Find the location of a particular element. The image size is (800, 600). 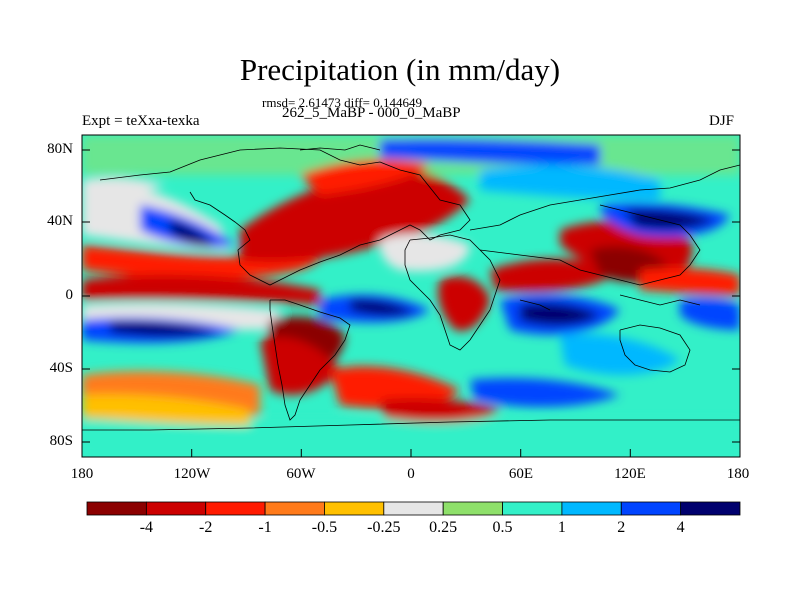

colorbar-label: -4 is located at coordinates (146, 527).